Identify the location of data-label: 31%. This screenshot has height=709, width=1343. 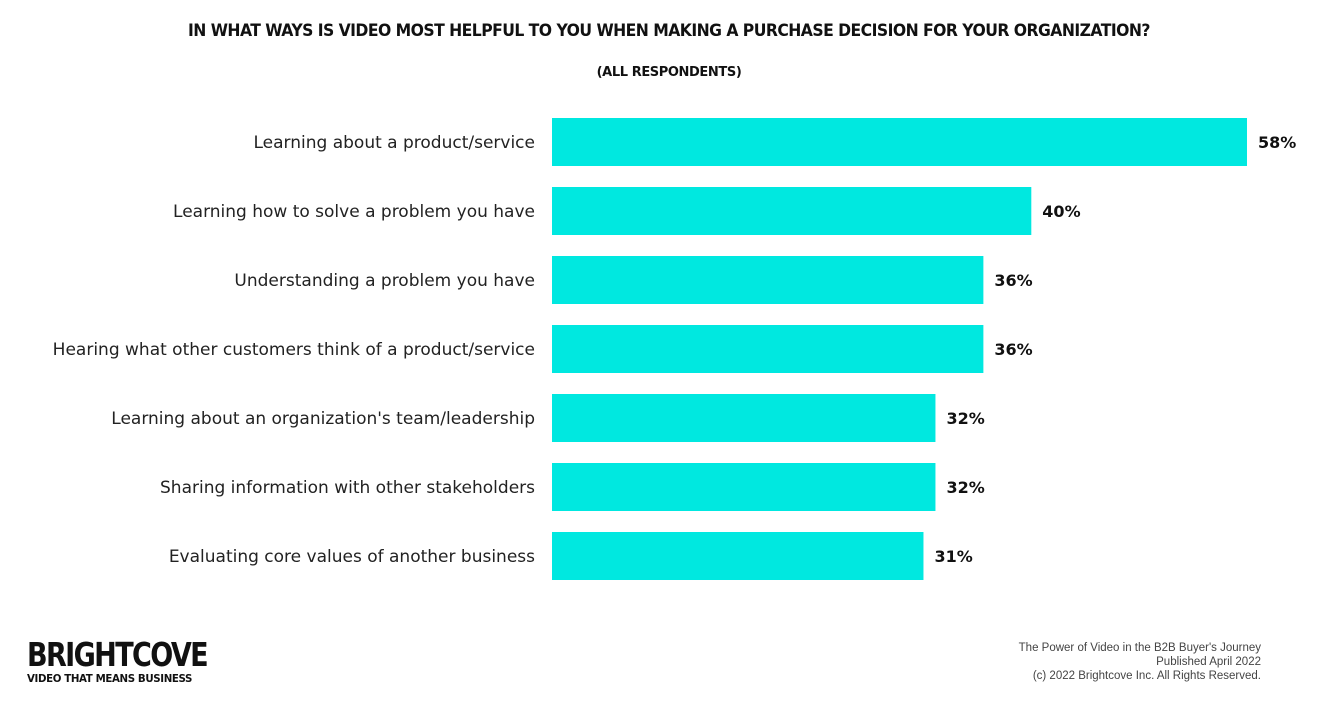
(953, 556).